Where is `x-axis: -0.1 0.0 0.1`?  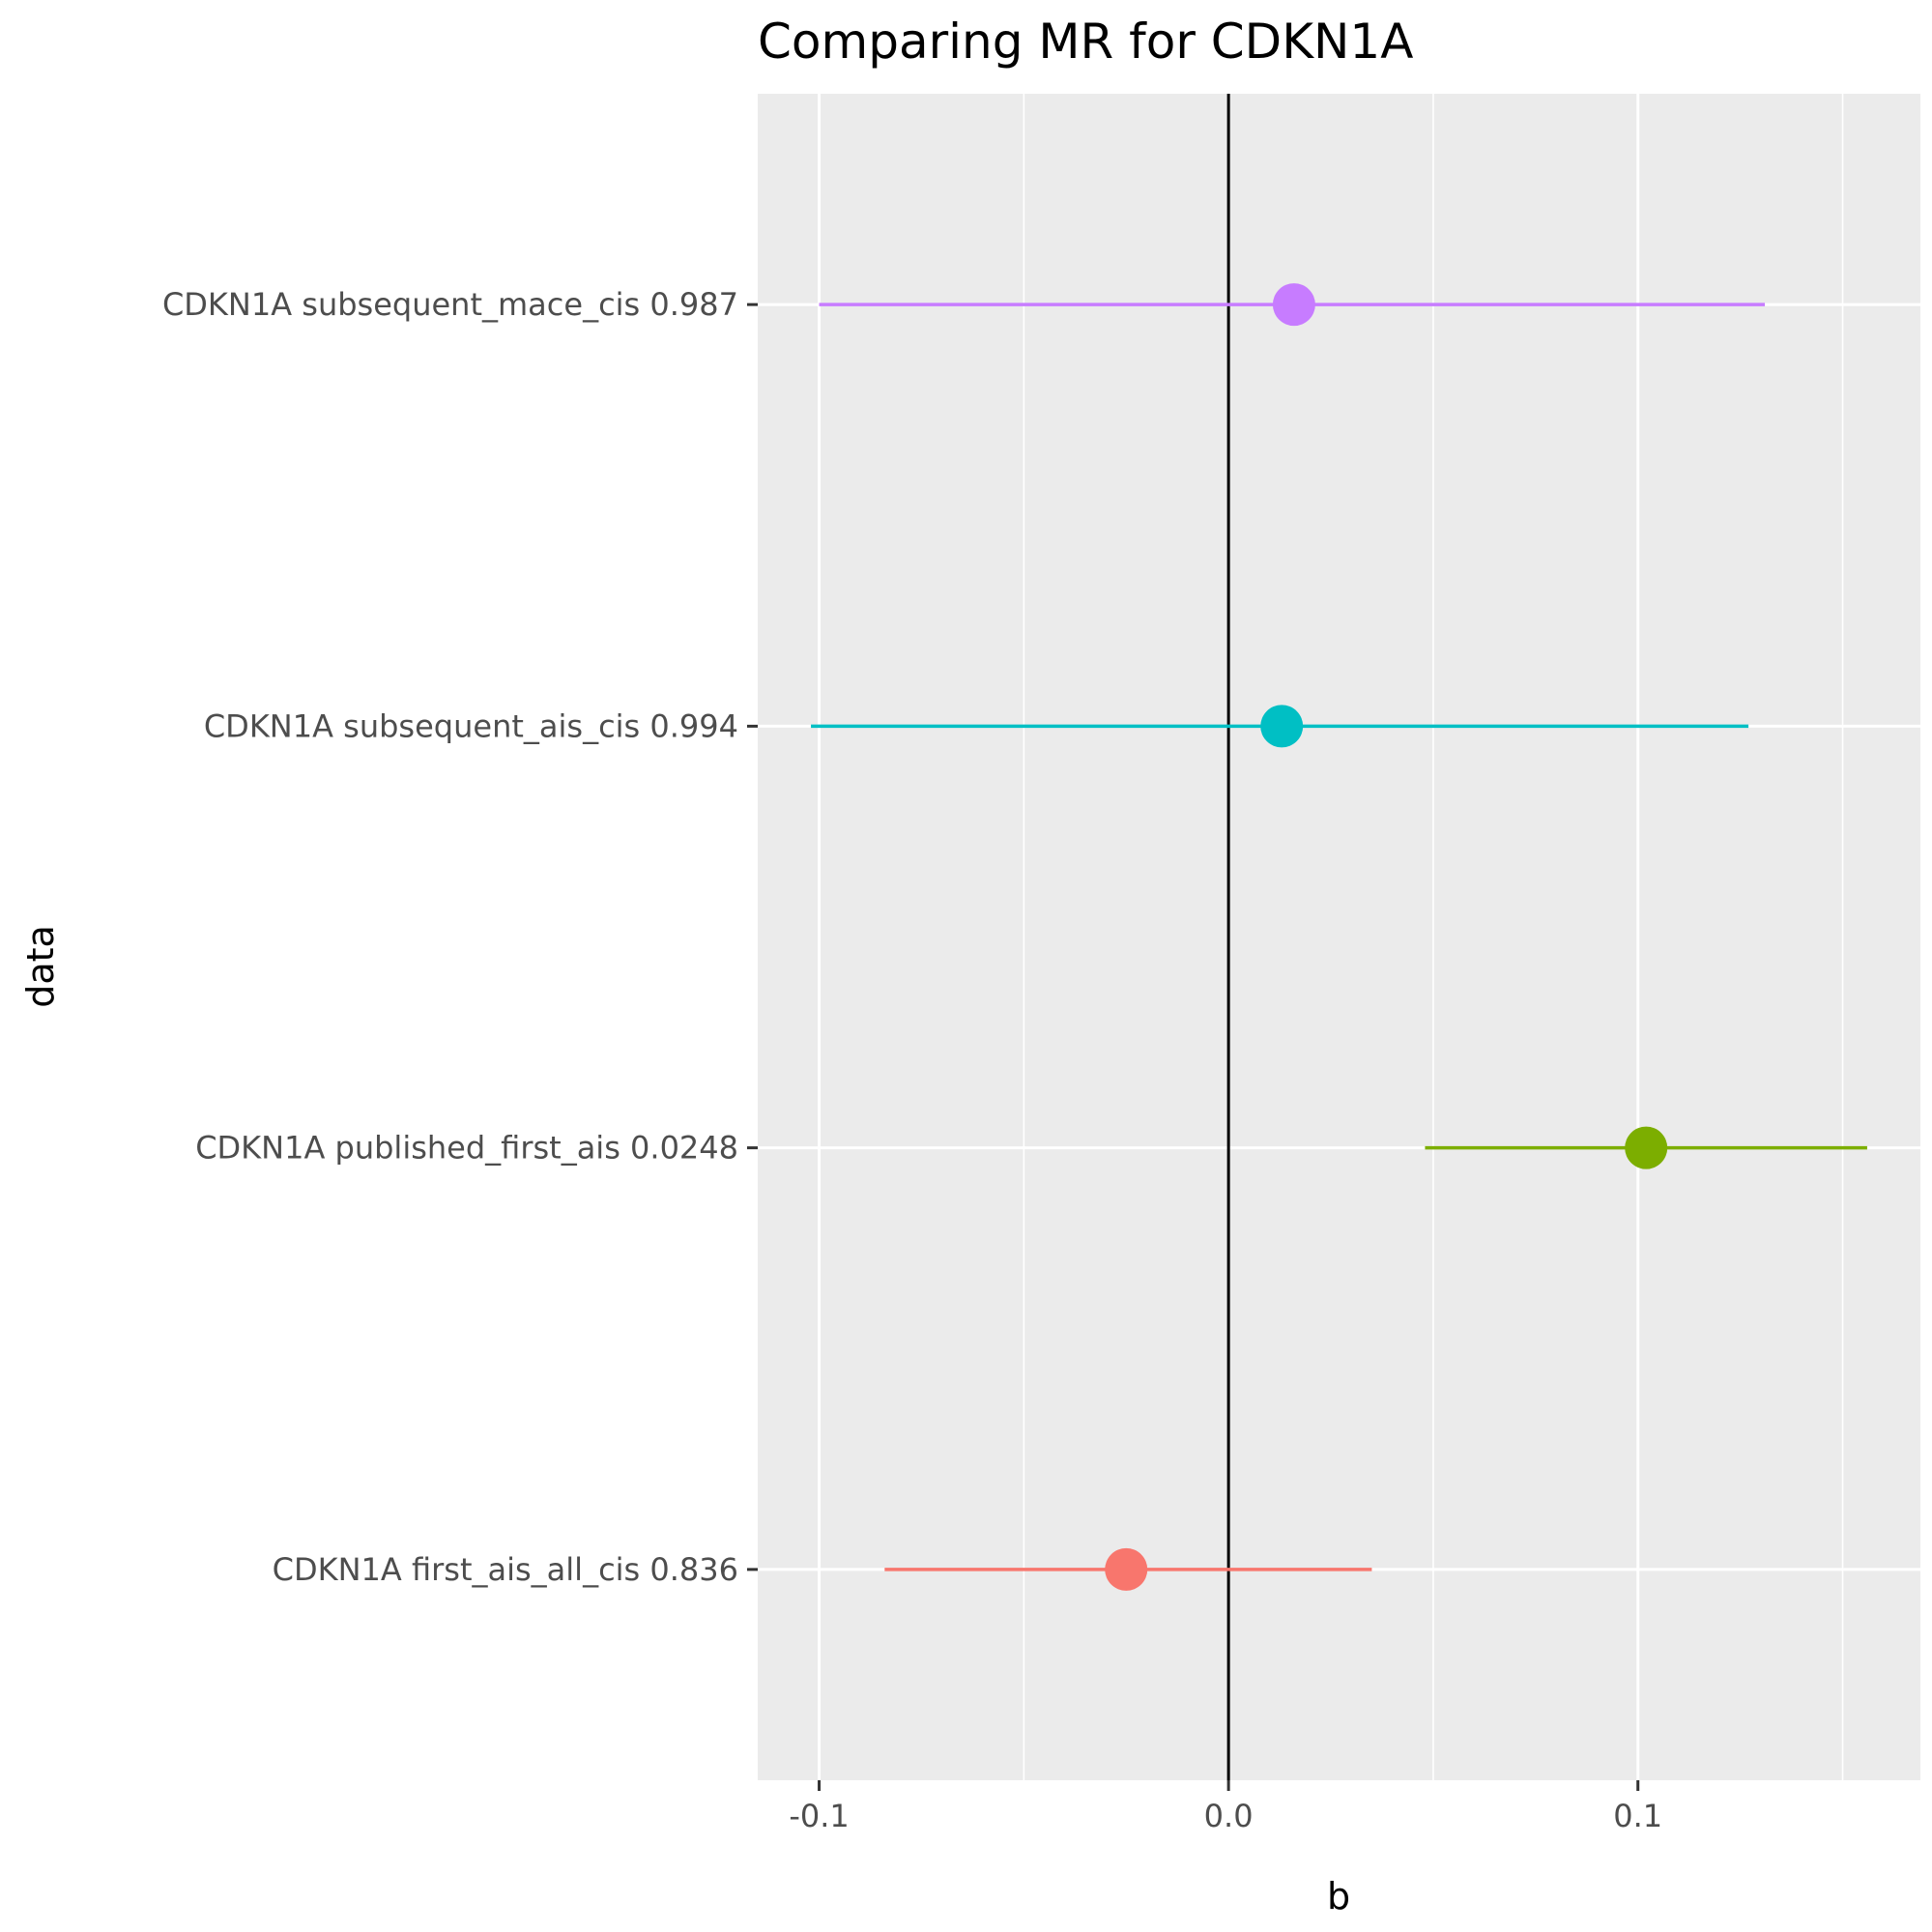
x-axis: -0.1 0.0 0.1 is located at coordinates (1225, 1807).